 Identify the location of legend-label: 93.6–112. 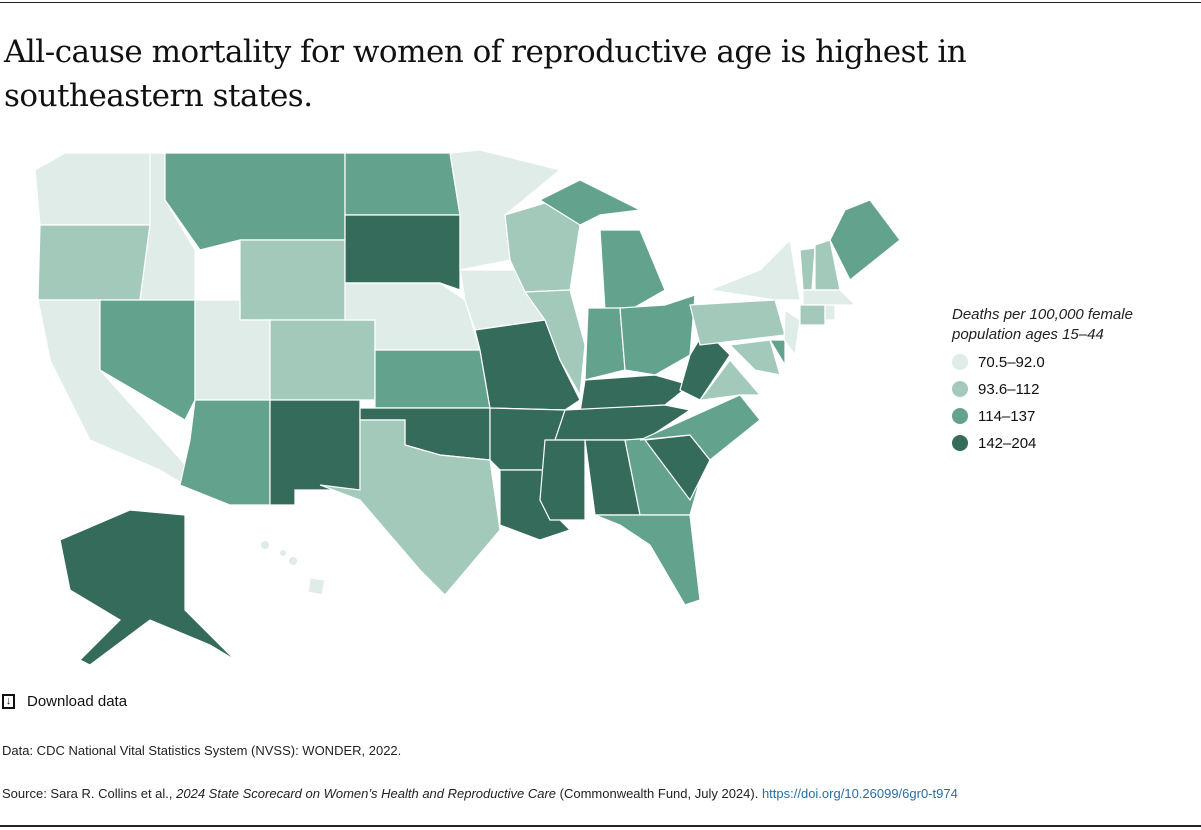
(1009, 389).